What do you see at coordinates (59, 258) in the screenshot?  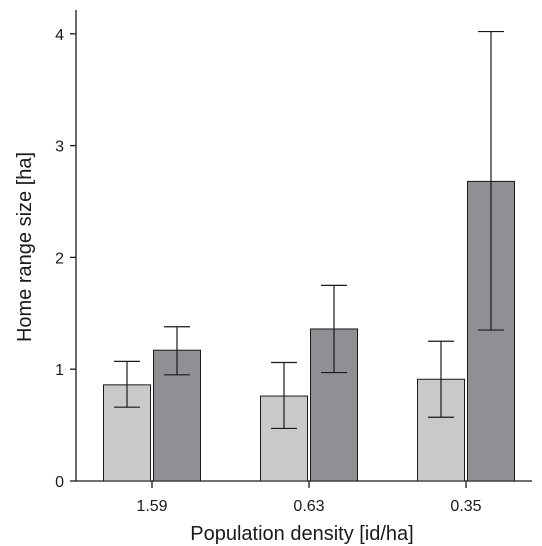 I see `y-tick-label: 2` at bounding box center [59, 258].